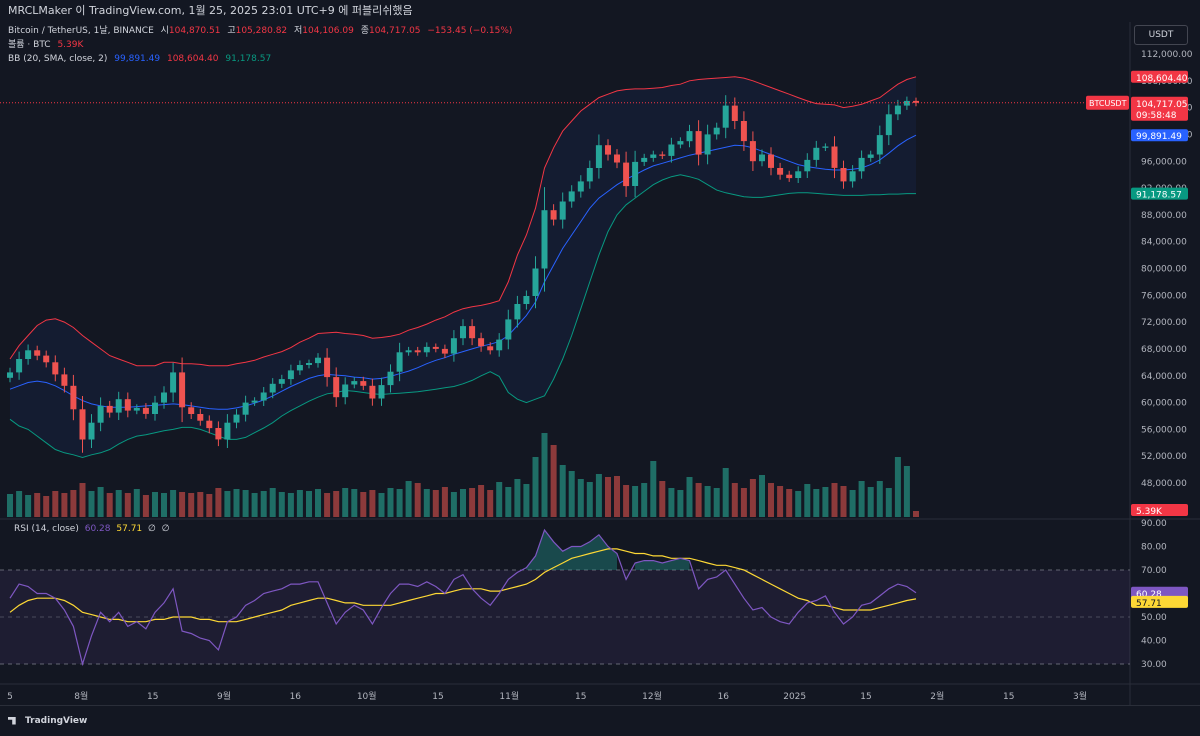 This screenshot has width=1200, height=736. What do you see at coordinates (1164, 484) in the screenshot?
I see `price-axis-tick: 48,000.00` at bounding box center [1164, 484].